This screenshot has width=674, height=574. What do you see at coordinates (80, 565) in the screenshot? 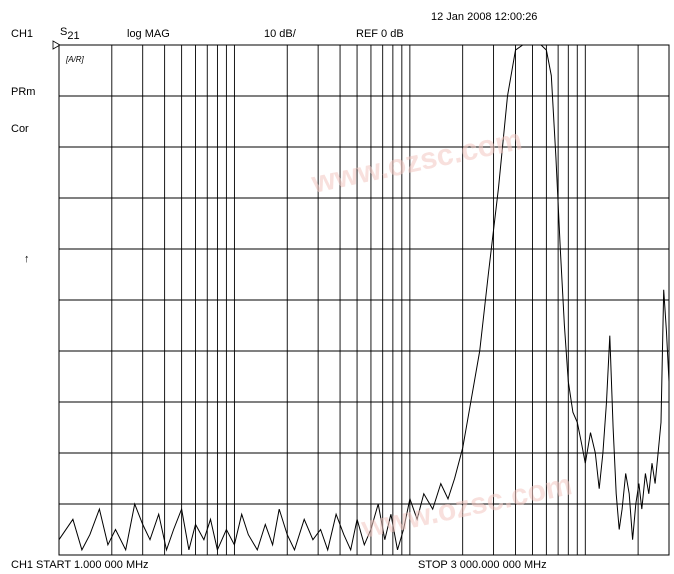
I see `start-frequency-label: CH1 START 1.000 000 MHz` at bounding box center [80, 565].